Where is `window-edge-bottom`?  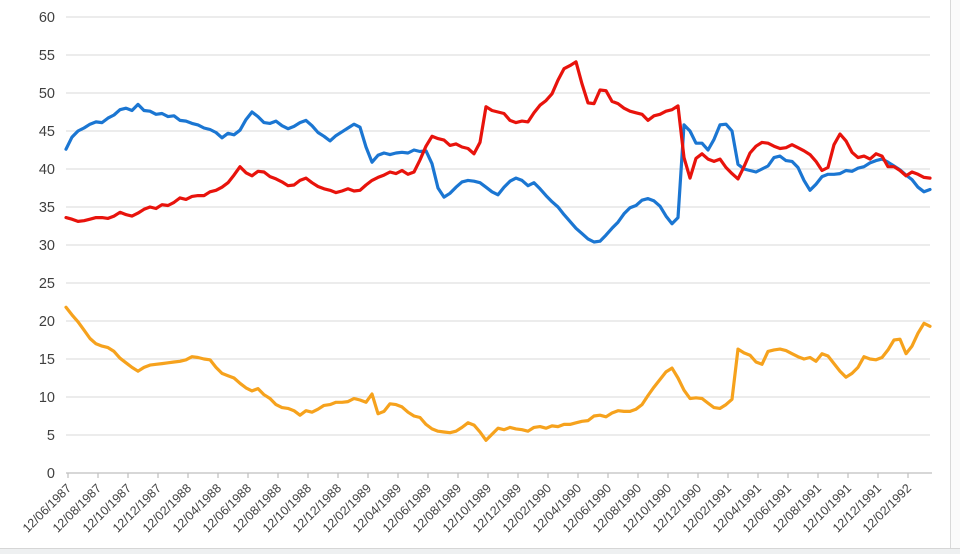 window-edge-bottom is located at coordinates (480, 551).